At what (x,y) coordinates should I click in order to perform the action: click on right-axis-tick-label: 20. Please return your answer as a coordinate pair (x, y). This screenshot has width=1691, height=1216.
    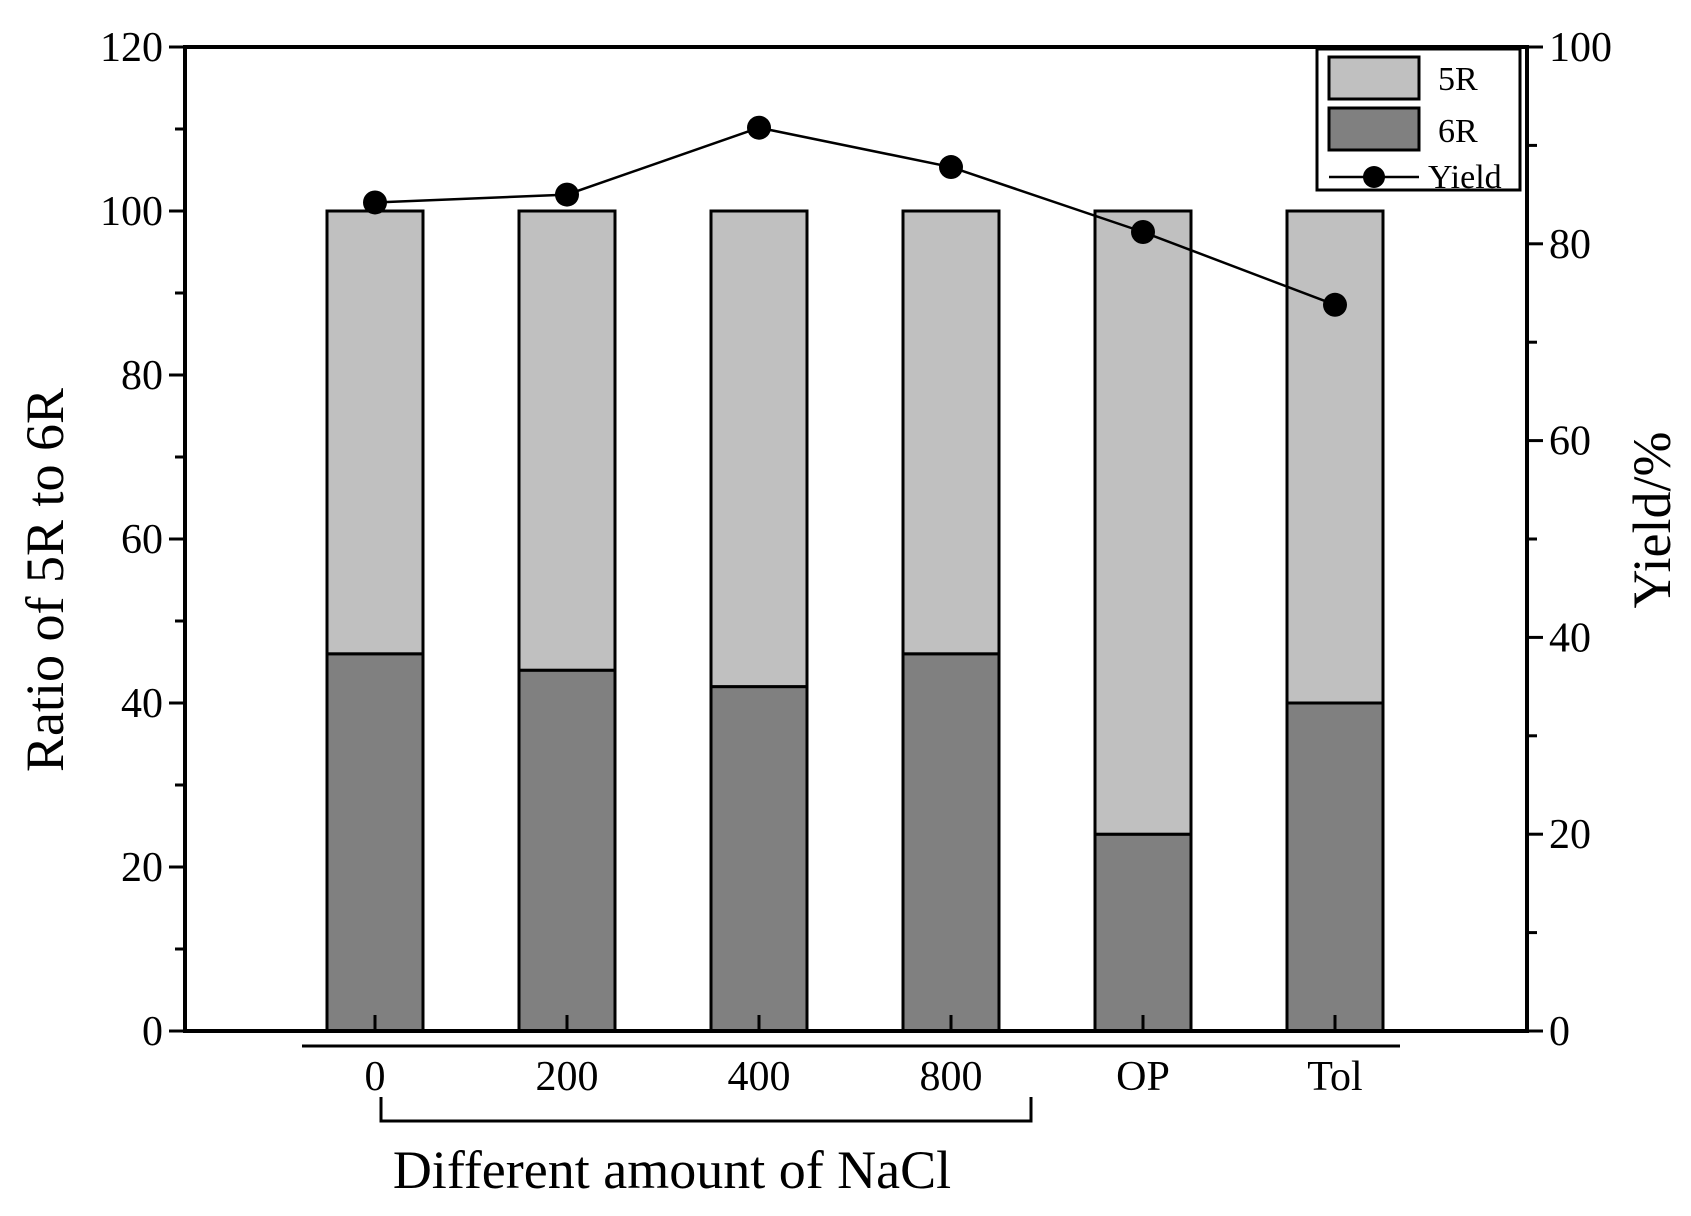
    Looking at the image, I should click on (1570, 835).